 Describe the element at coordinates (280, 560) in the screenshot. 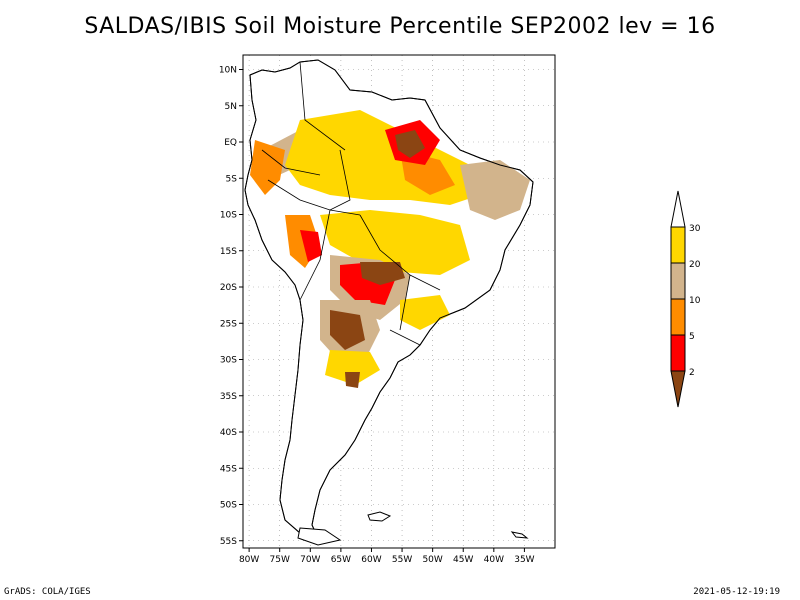

I see `lon-tick-label: 75W` at that location.